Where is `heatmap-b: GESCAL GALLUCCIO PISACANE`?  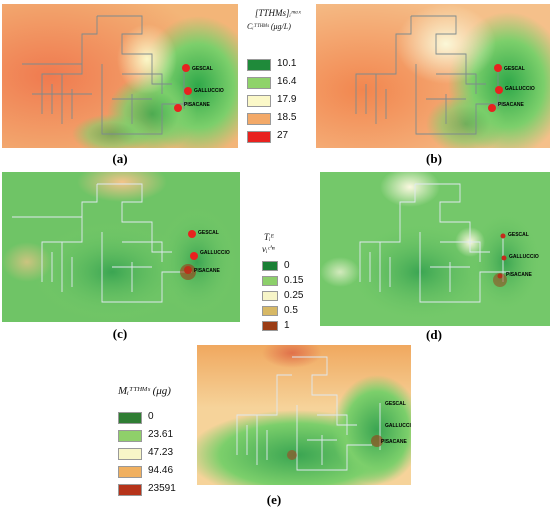 heatmap-b: GESCAL GALLUCCIO PISACANE is located at coordinates (433, 76).